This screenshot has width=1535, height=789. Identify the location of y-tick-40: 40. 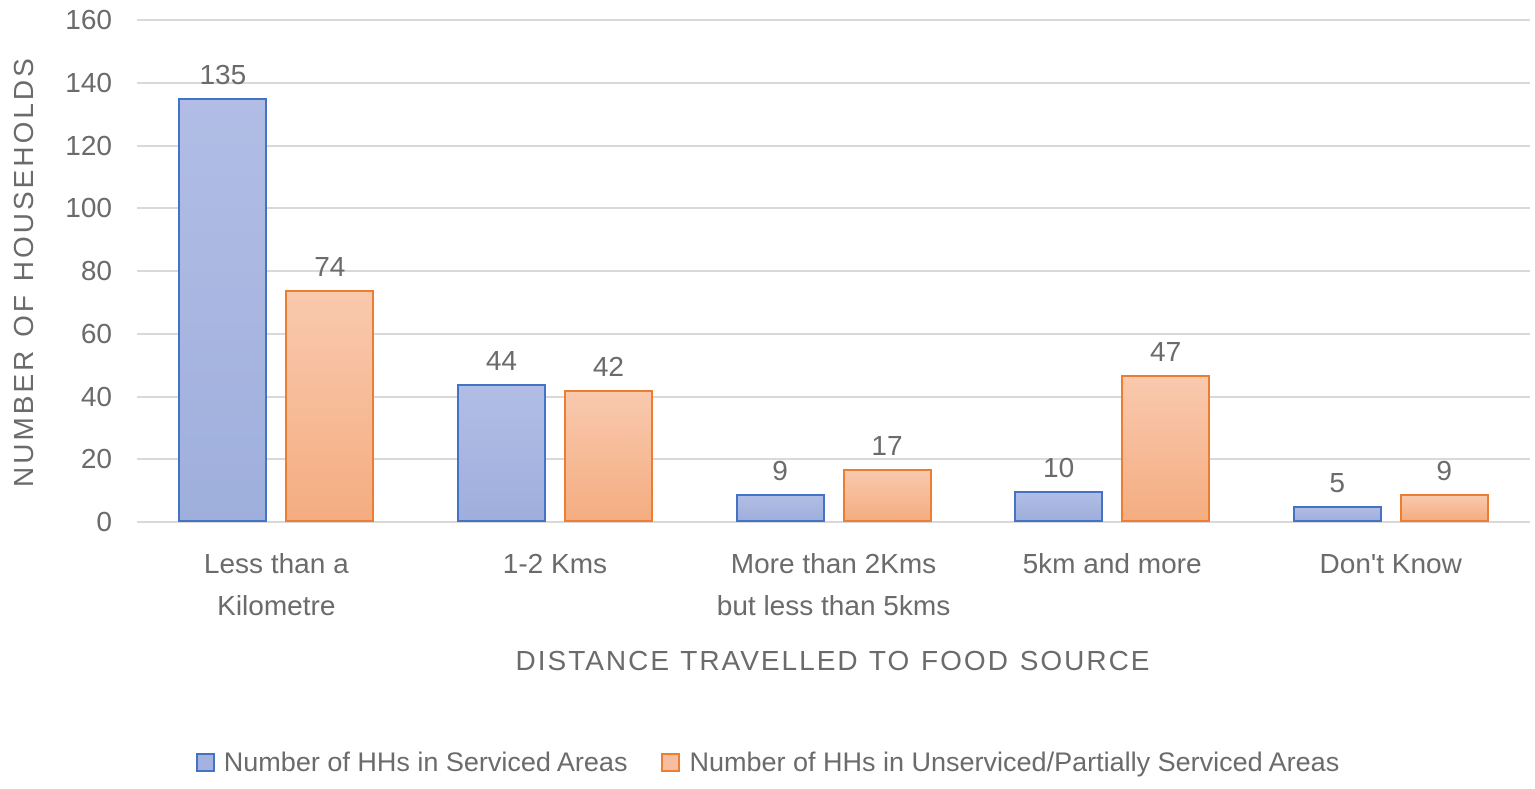
(96, 396).